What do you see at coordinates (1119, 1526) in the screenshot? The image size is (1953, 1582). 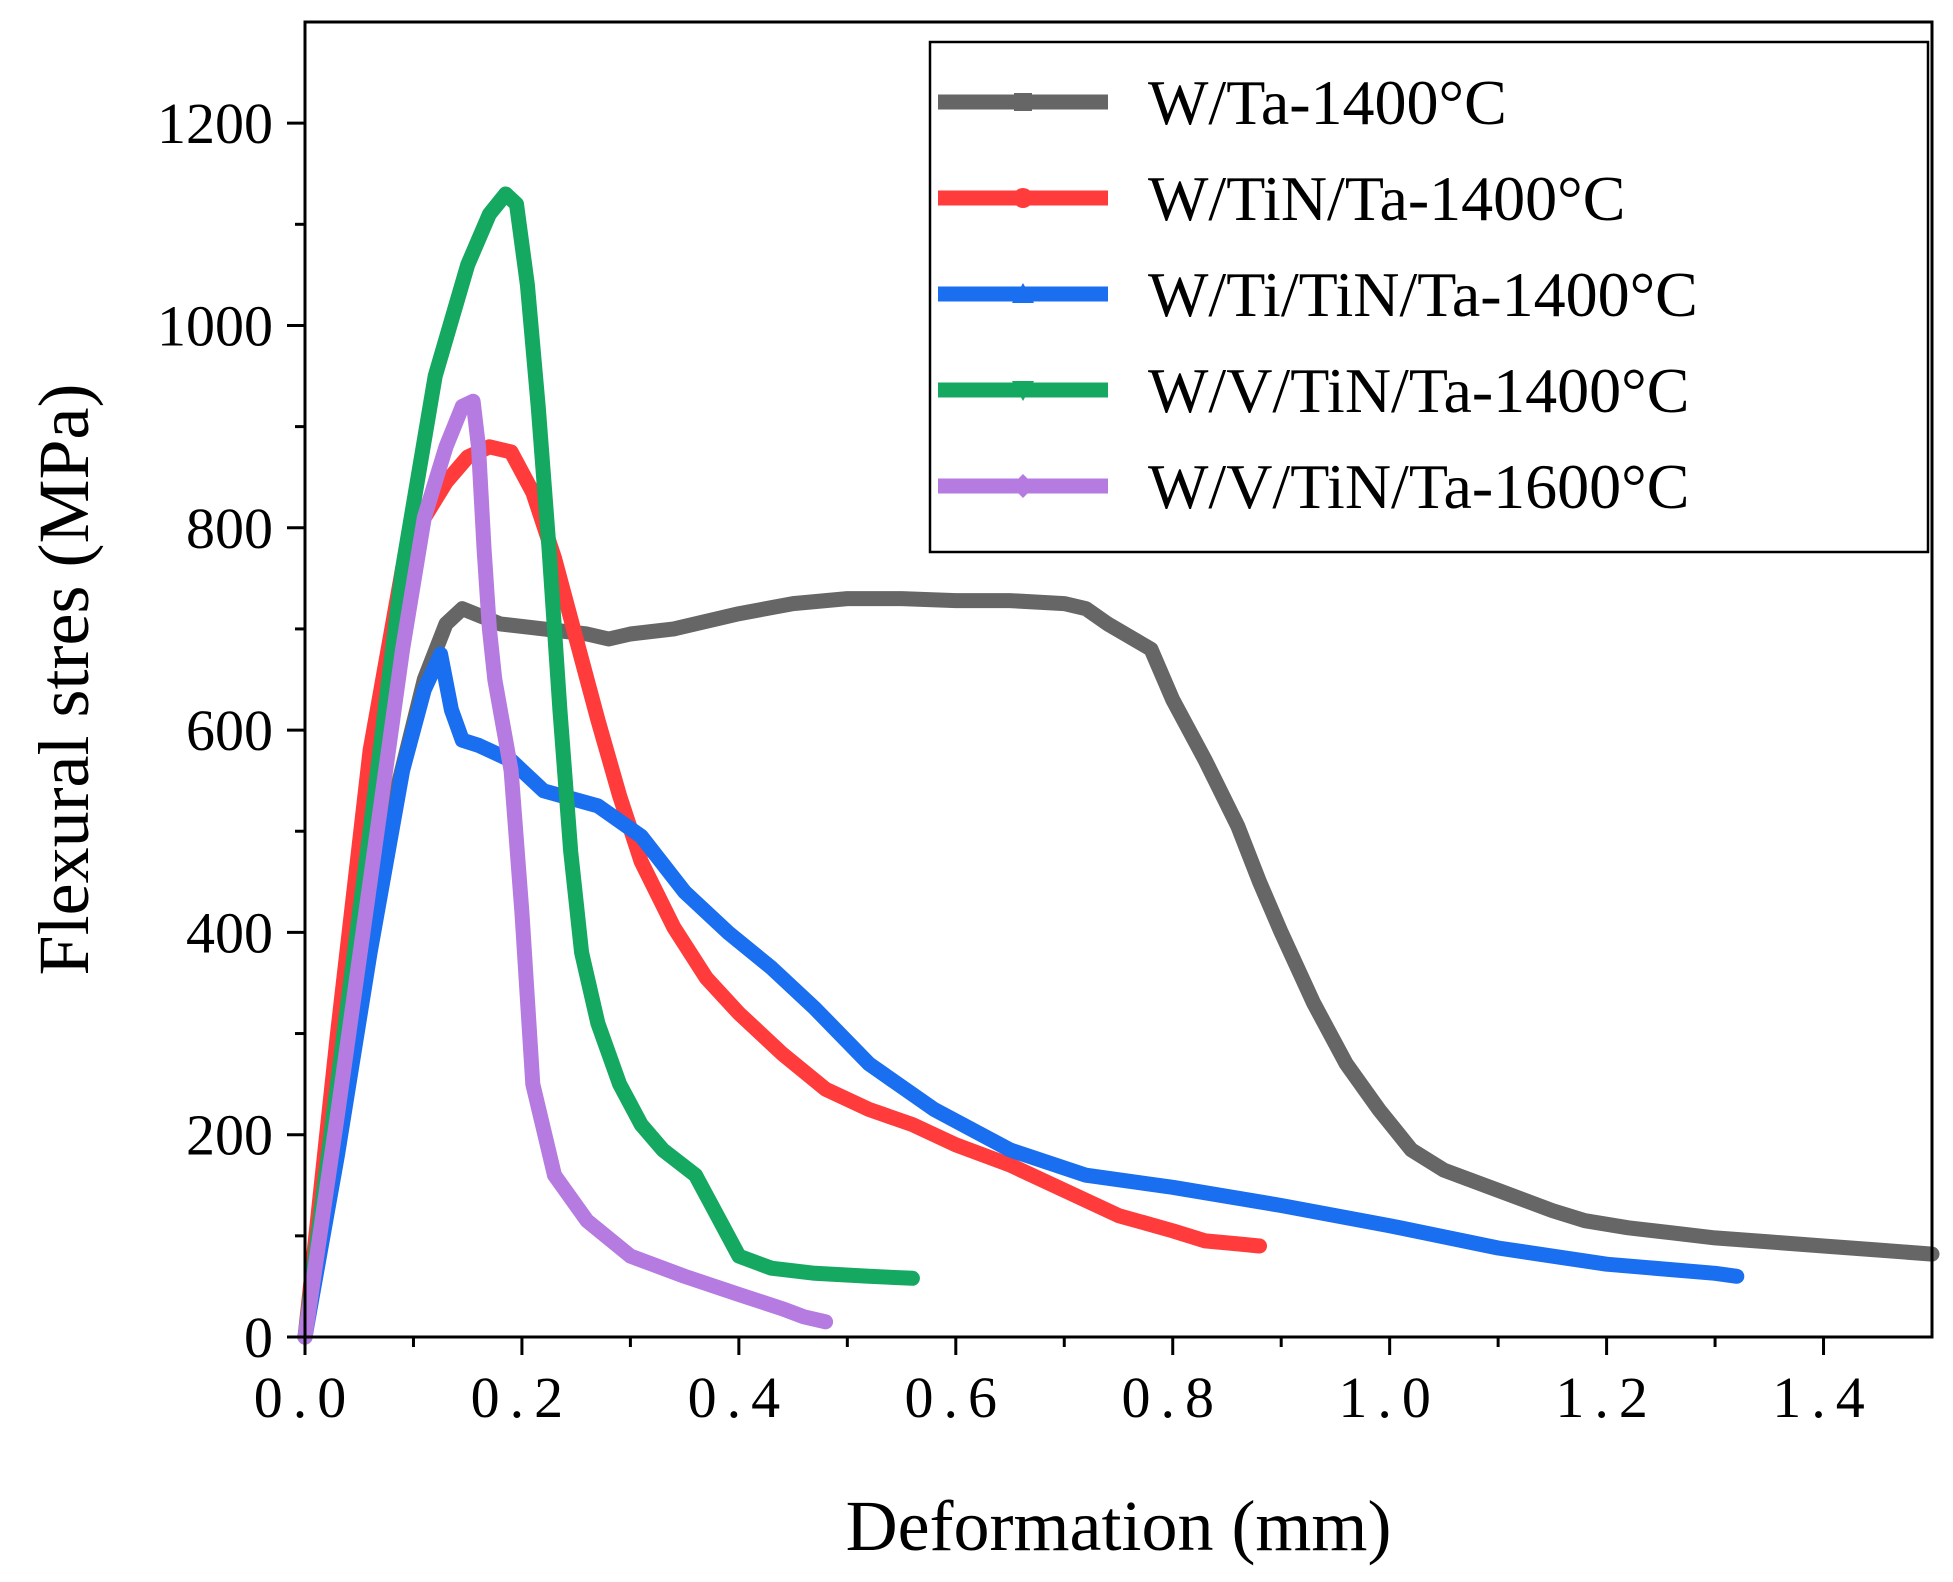 I see `x-axis-title: Deformation (mm)` at bounding box center [1119, 1526].